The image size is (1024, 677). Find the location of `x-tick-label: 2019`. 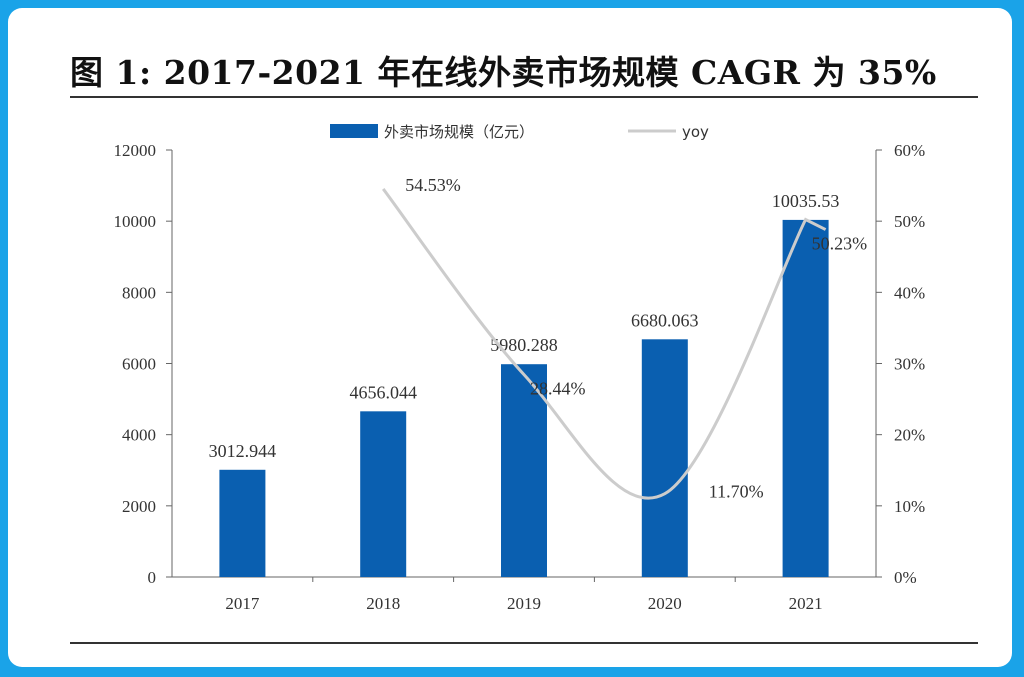

x-tick-label: 2019 is located at coordinates (524, 603).